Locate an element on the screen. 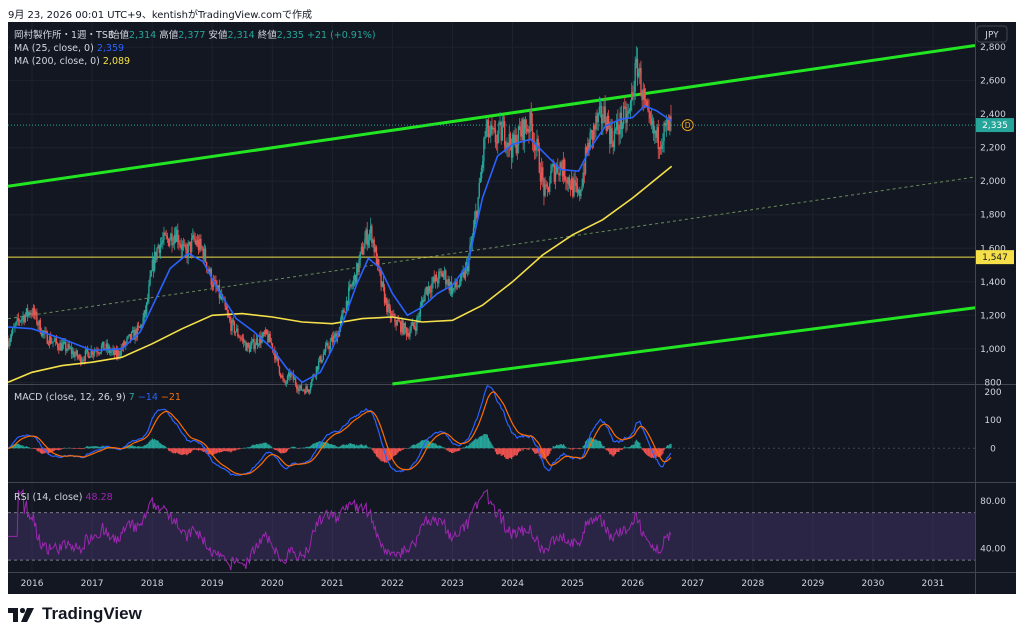  currency-button: JPY is located at coordinates (992, 34).